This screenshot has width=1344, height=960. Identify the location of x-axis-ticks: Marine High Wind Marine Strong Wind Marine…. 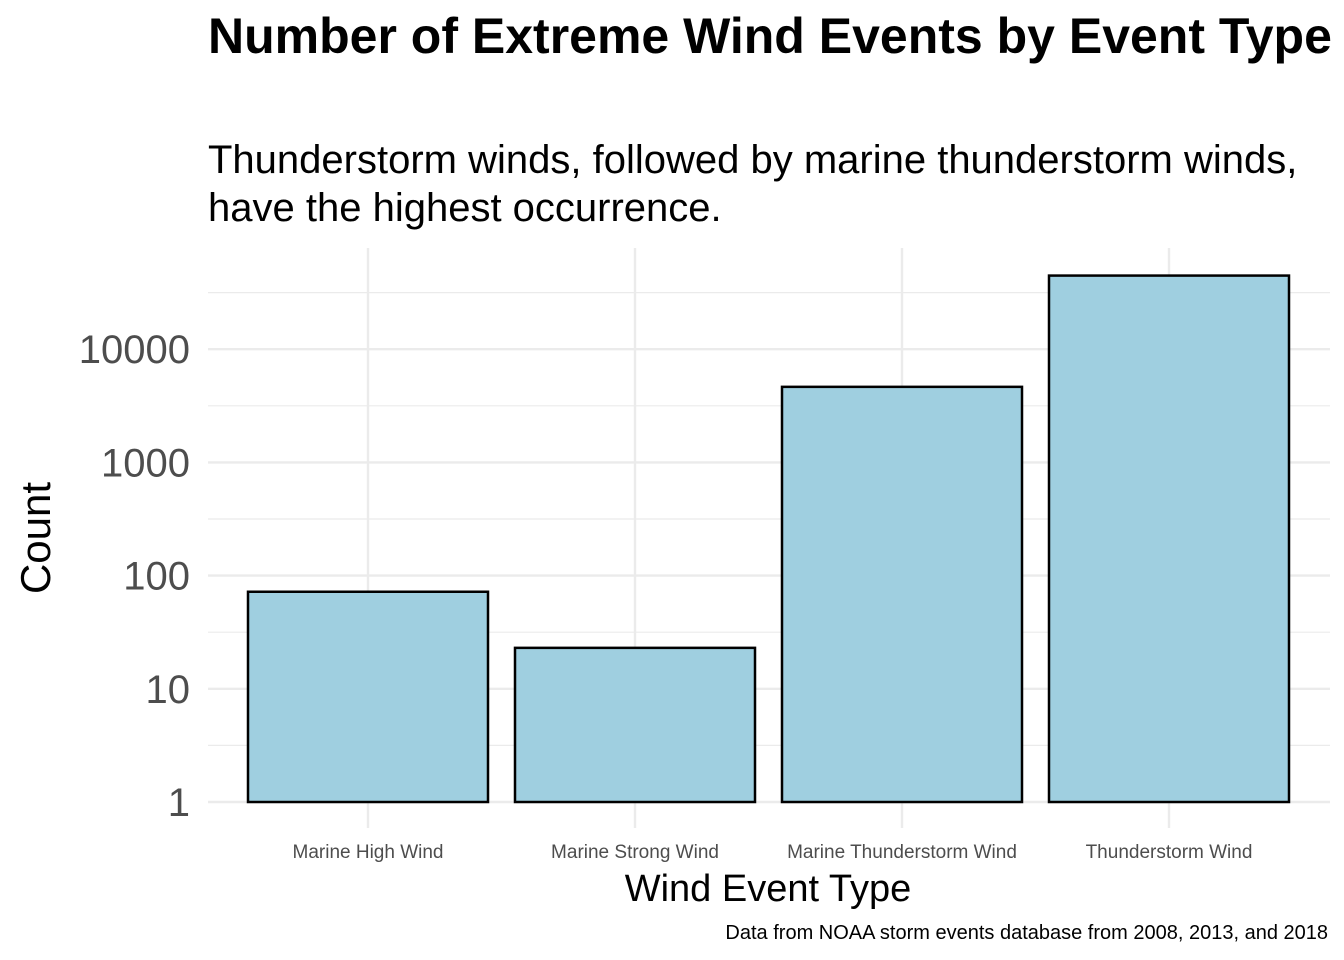
(773, 852).